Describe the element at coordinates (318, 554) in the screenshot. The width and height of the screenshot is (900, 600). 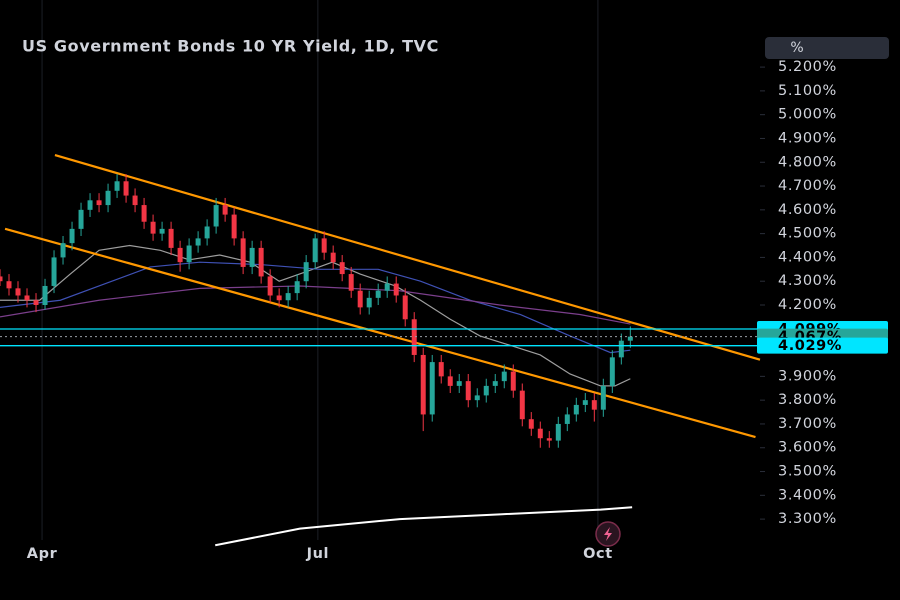
I see `x-tick-label: Jul` at that location.